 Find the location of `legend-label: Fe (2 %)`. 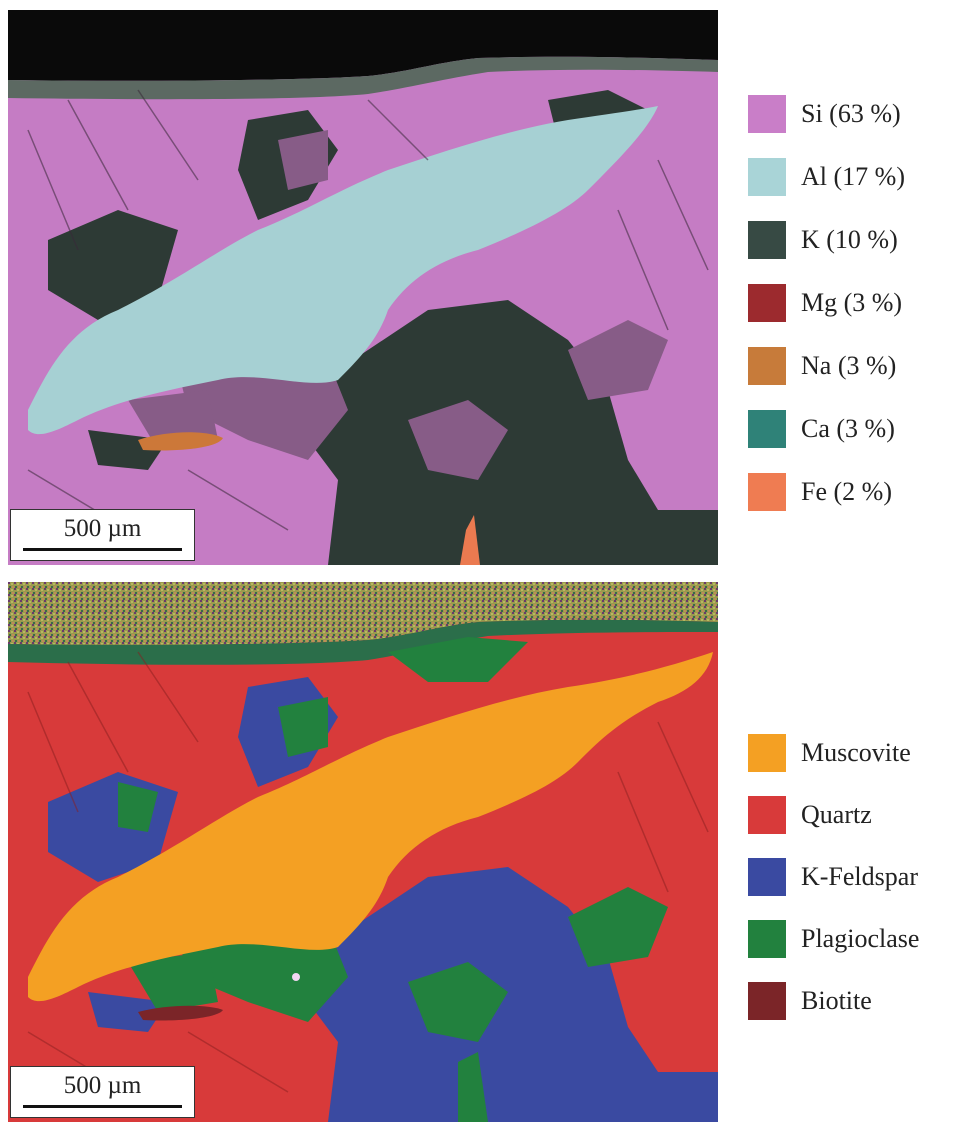

legend-label: Fe (2 %) is located at coordinates (846, 491).